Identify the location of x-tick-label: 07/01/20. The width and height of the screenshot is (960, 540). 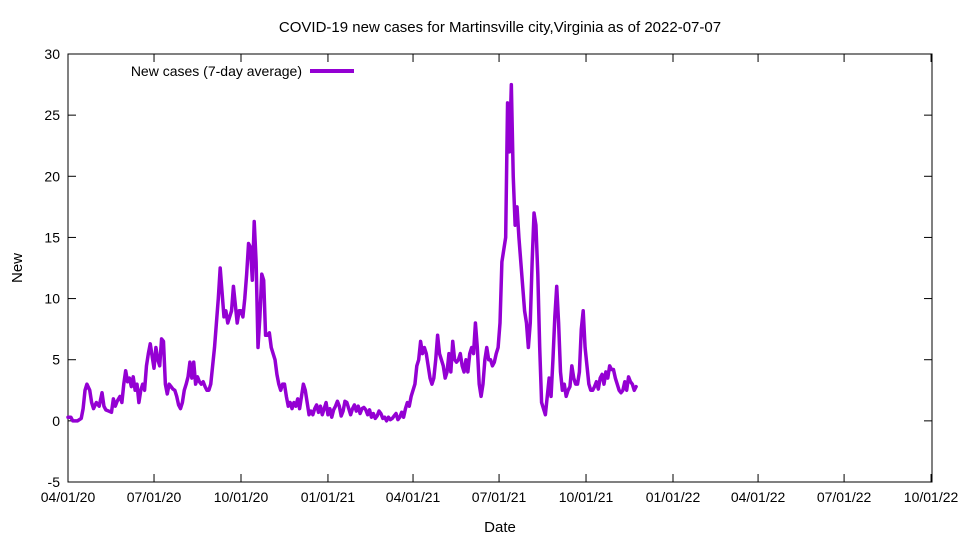
(154, 497).